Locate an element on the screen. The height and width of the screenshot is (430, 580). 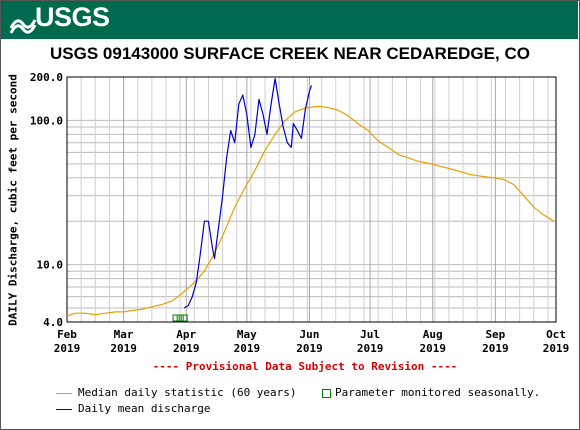
y-axis-title: DAILY Discharge, cubic feet per second is located at coordinates (13, 200).